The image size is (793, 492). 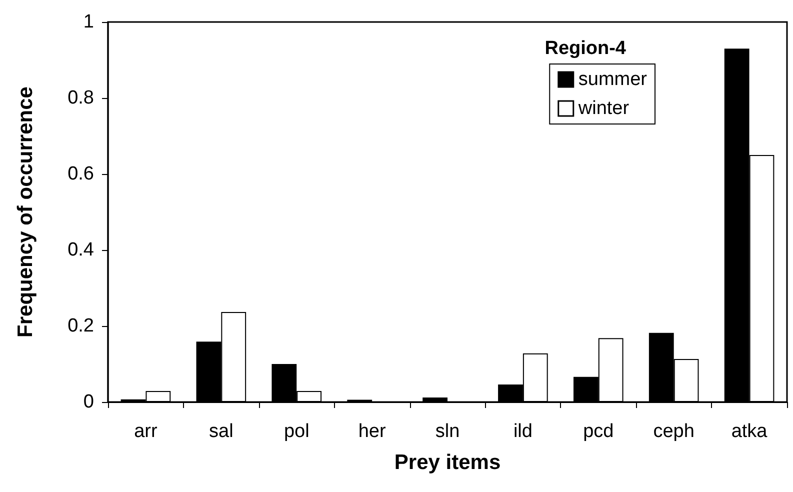 What do you see at coordinates (81, 326) in the screenshot?
I see `y-tick-label: 0.2` at bounding box center [81, 326].